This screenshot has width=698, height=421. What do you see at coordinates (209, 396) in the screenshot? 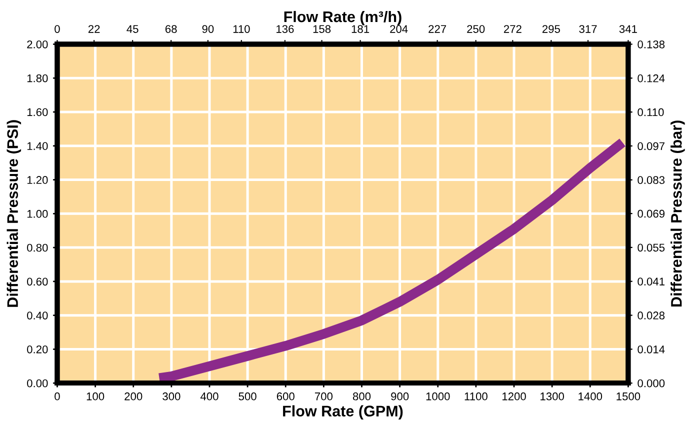
I see `x-tick-label: 400` at bounding box center [209, 396].